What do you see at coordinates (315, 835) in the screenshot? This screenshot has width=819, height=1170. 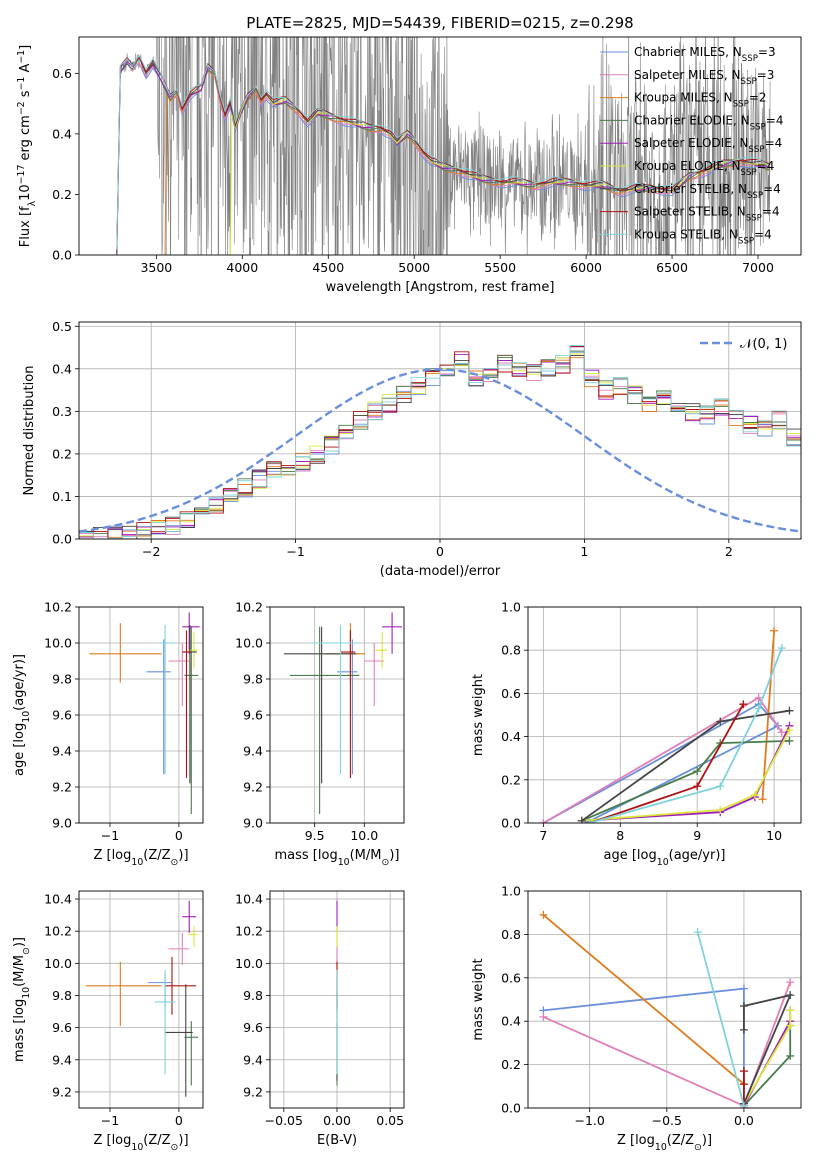 I see `x-tick-label: 9.5` at bounding box center [315, 835].